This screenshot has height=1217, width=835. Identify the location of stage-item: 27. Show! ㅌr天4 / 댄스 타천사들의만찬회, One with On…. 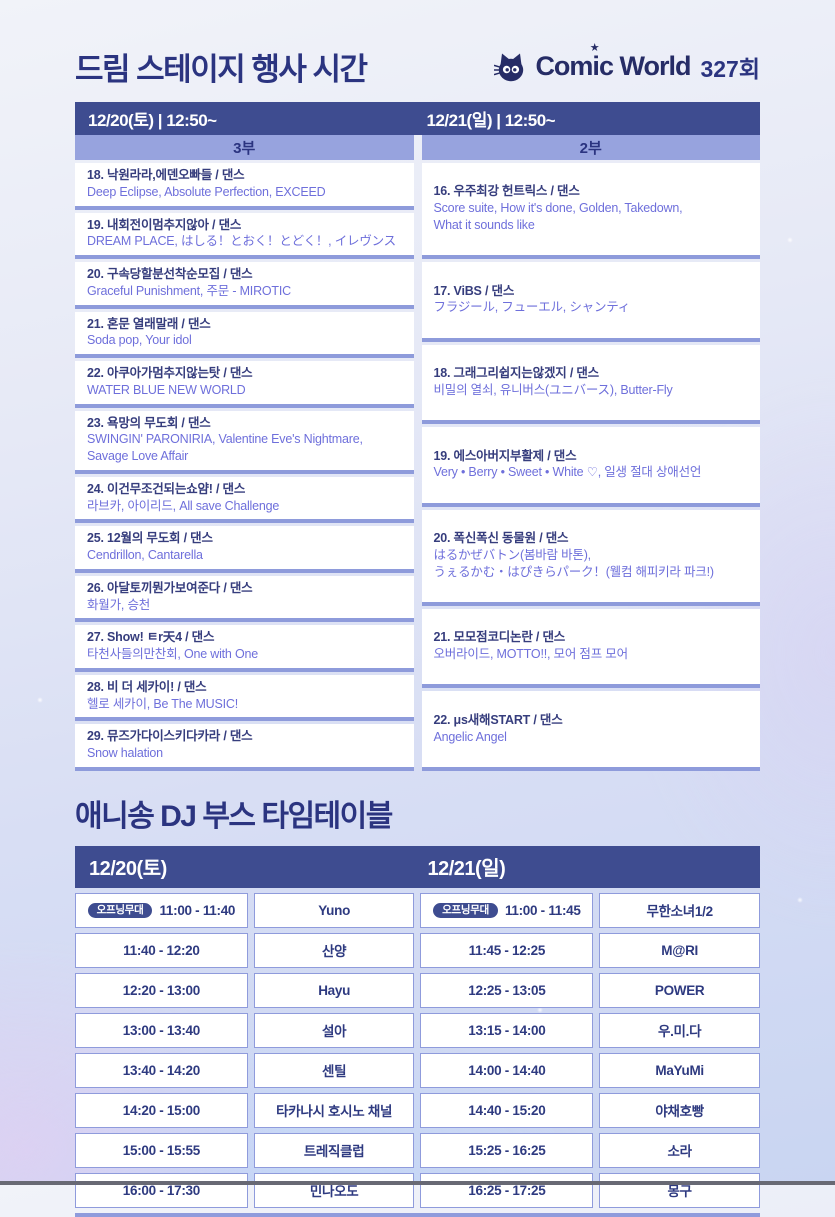
(244, 648).